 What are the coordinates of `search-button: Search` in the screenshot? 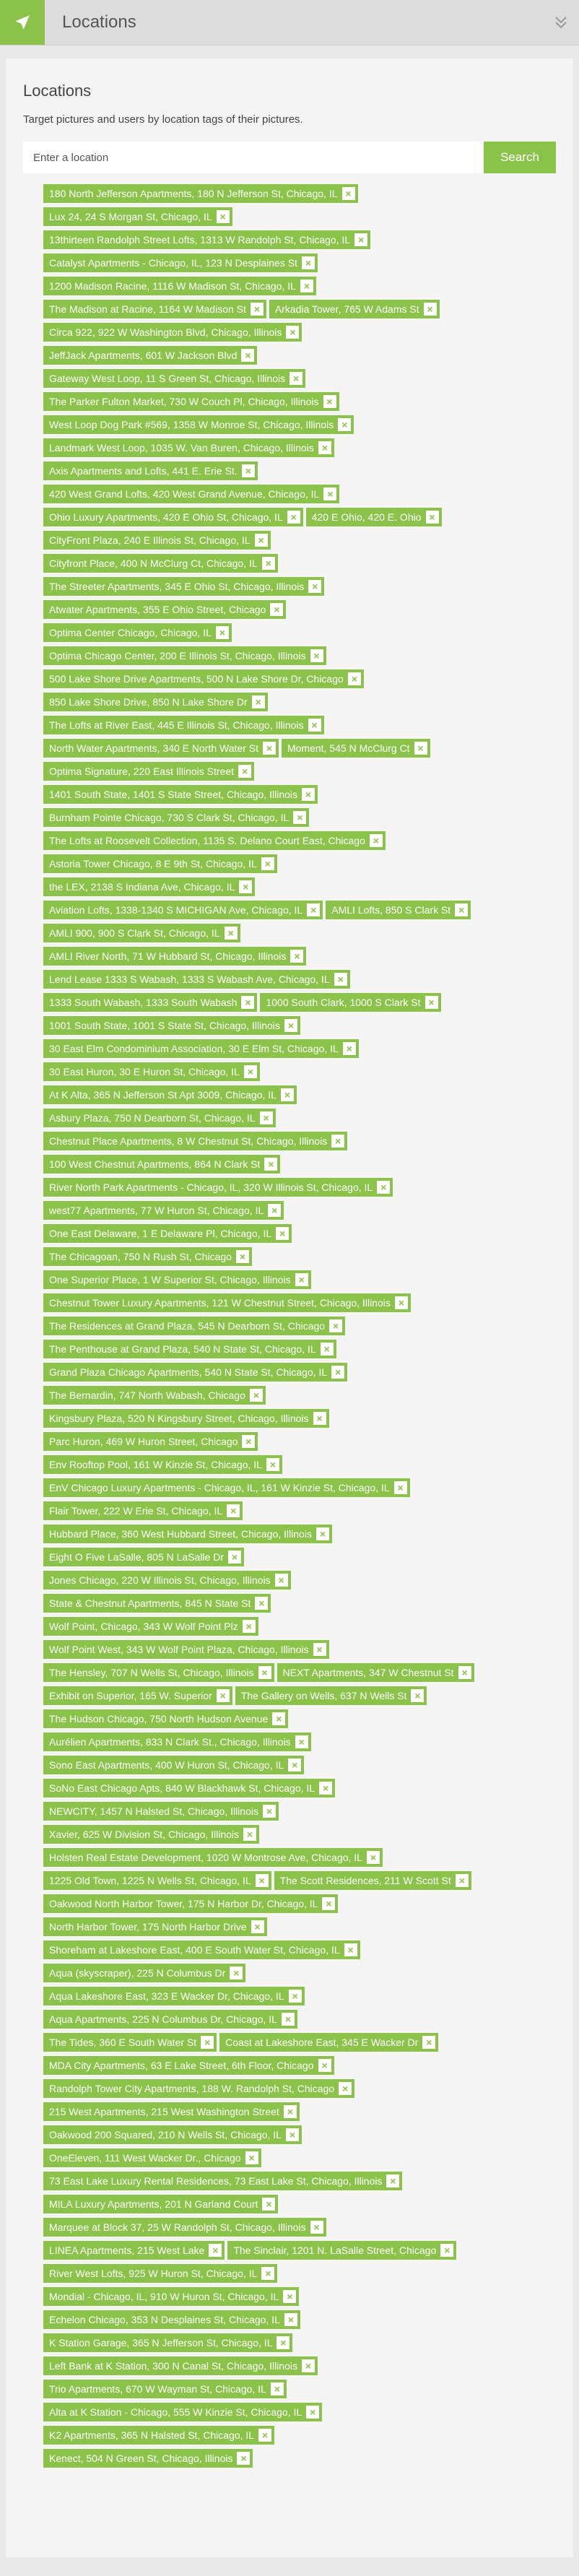 It's located at (520, 157).